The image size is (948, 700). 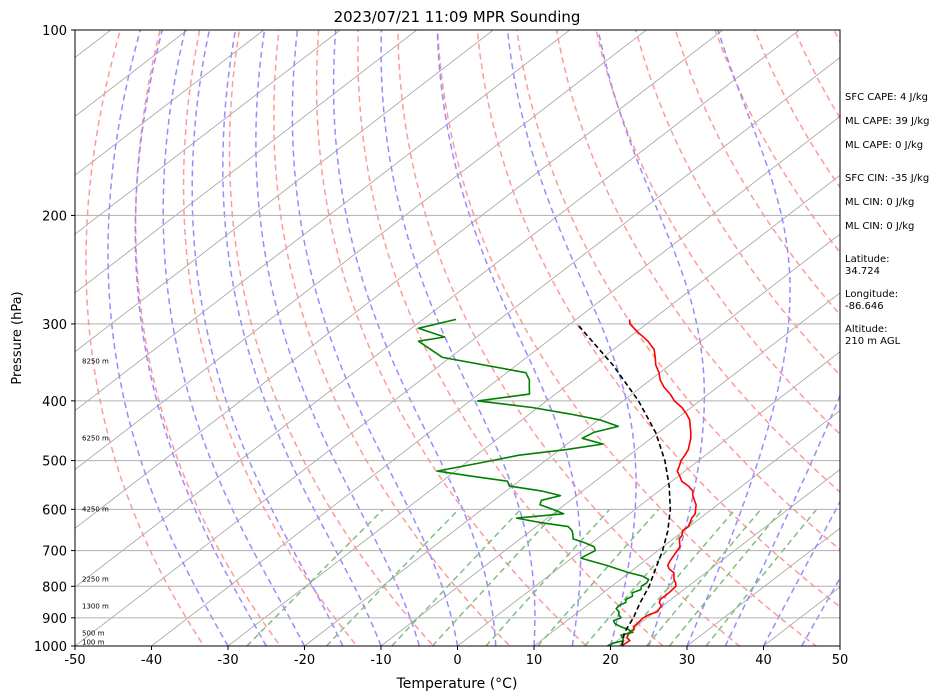 What do you see at coordinates (54, 216) in the screenshot?
I see `y-tick-label: 200` at bounding box center [54, 216].